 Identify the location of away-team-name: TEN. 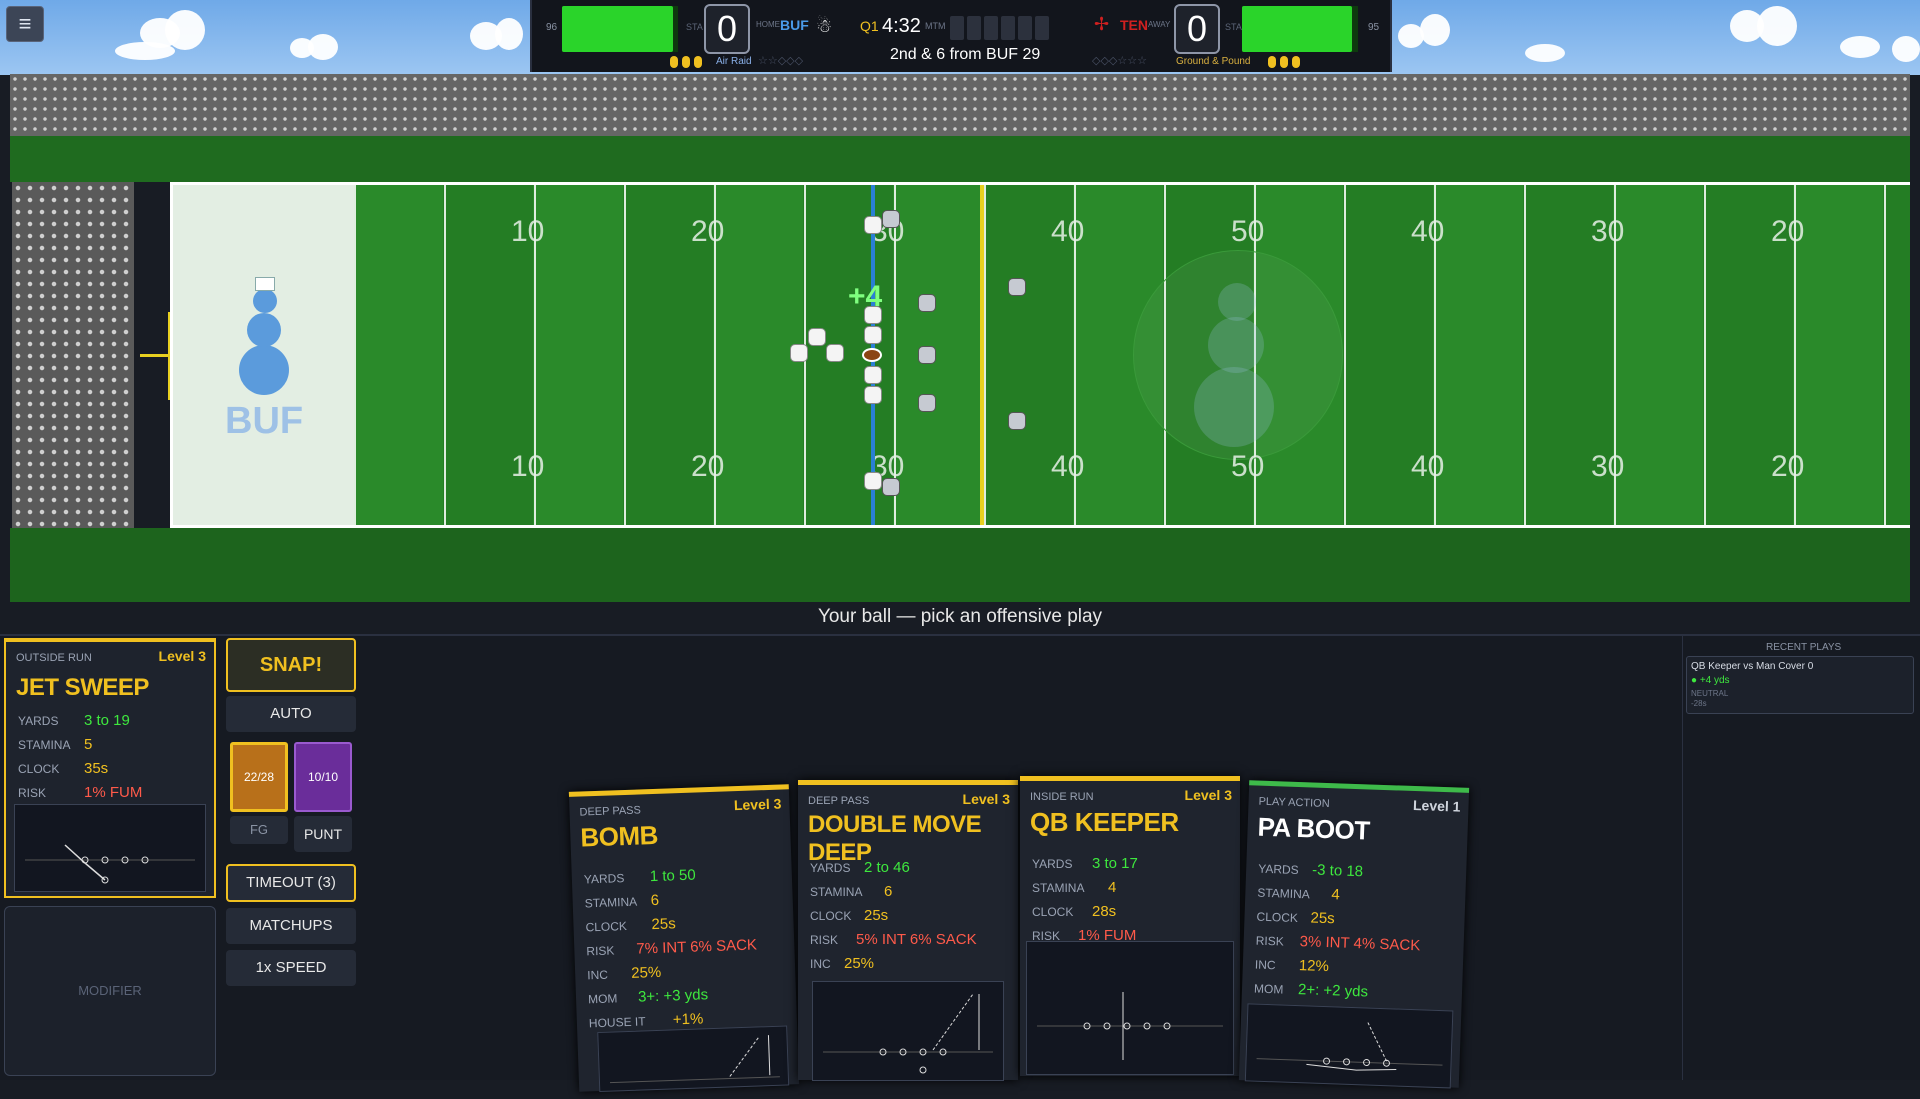
(1134, 25).